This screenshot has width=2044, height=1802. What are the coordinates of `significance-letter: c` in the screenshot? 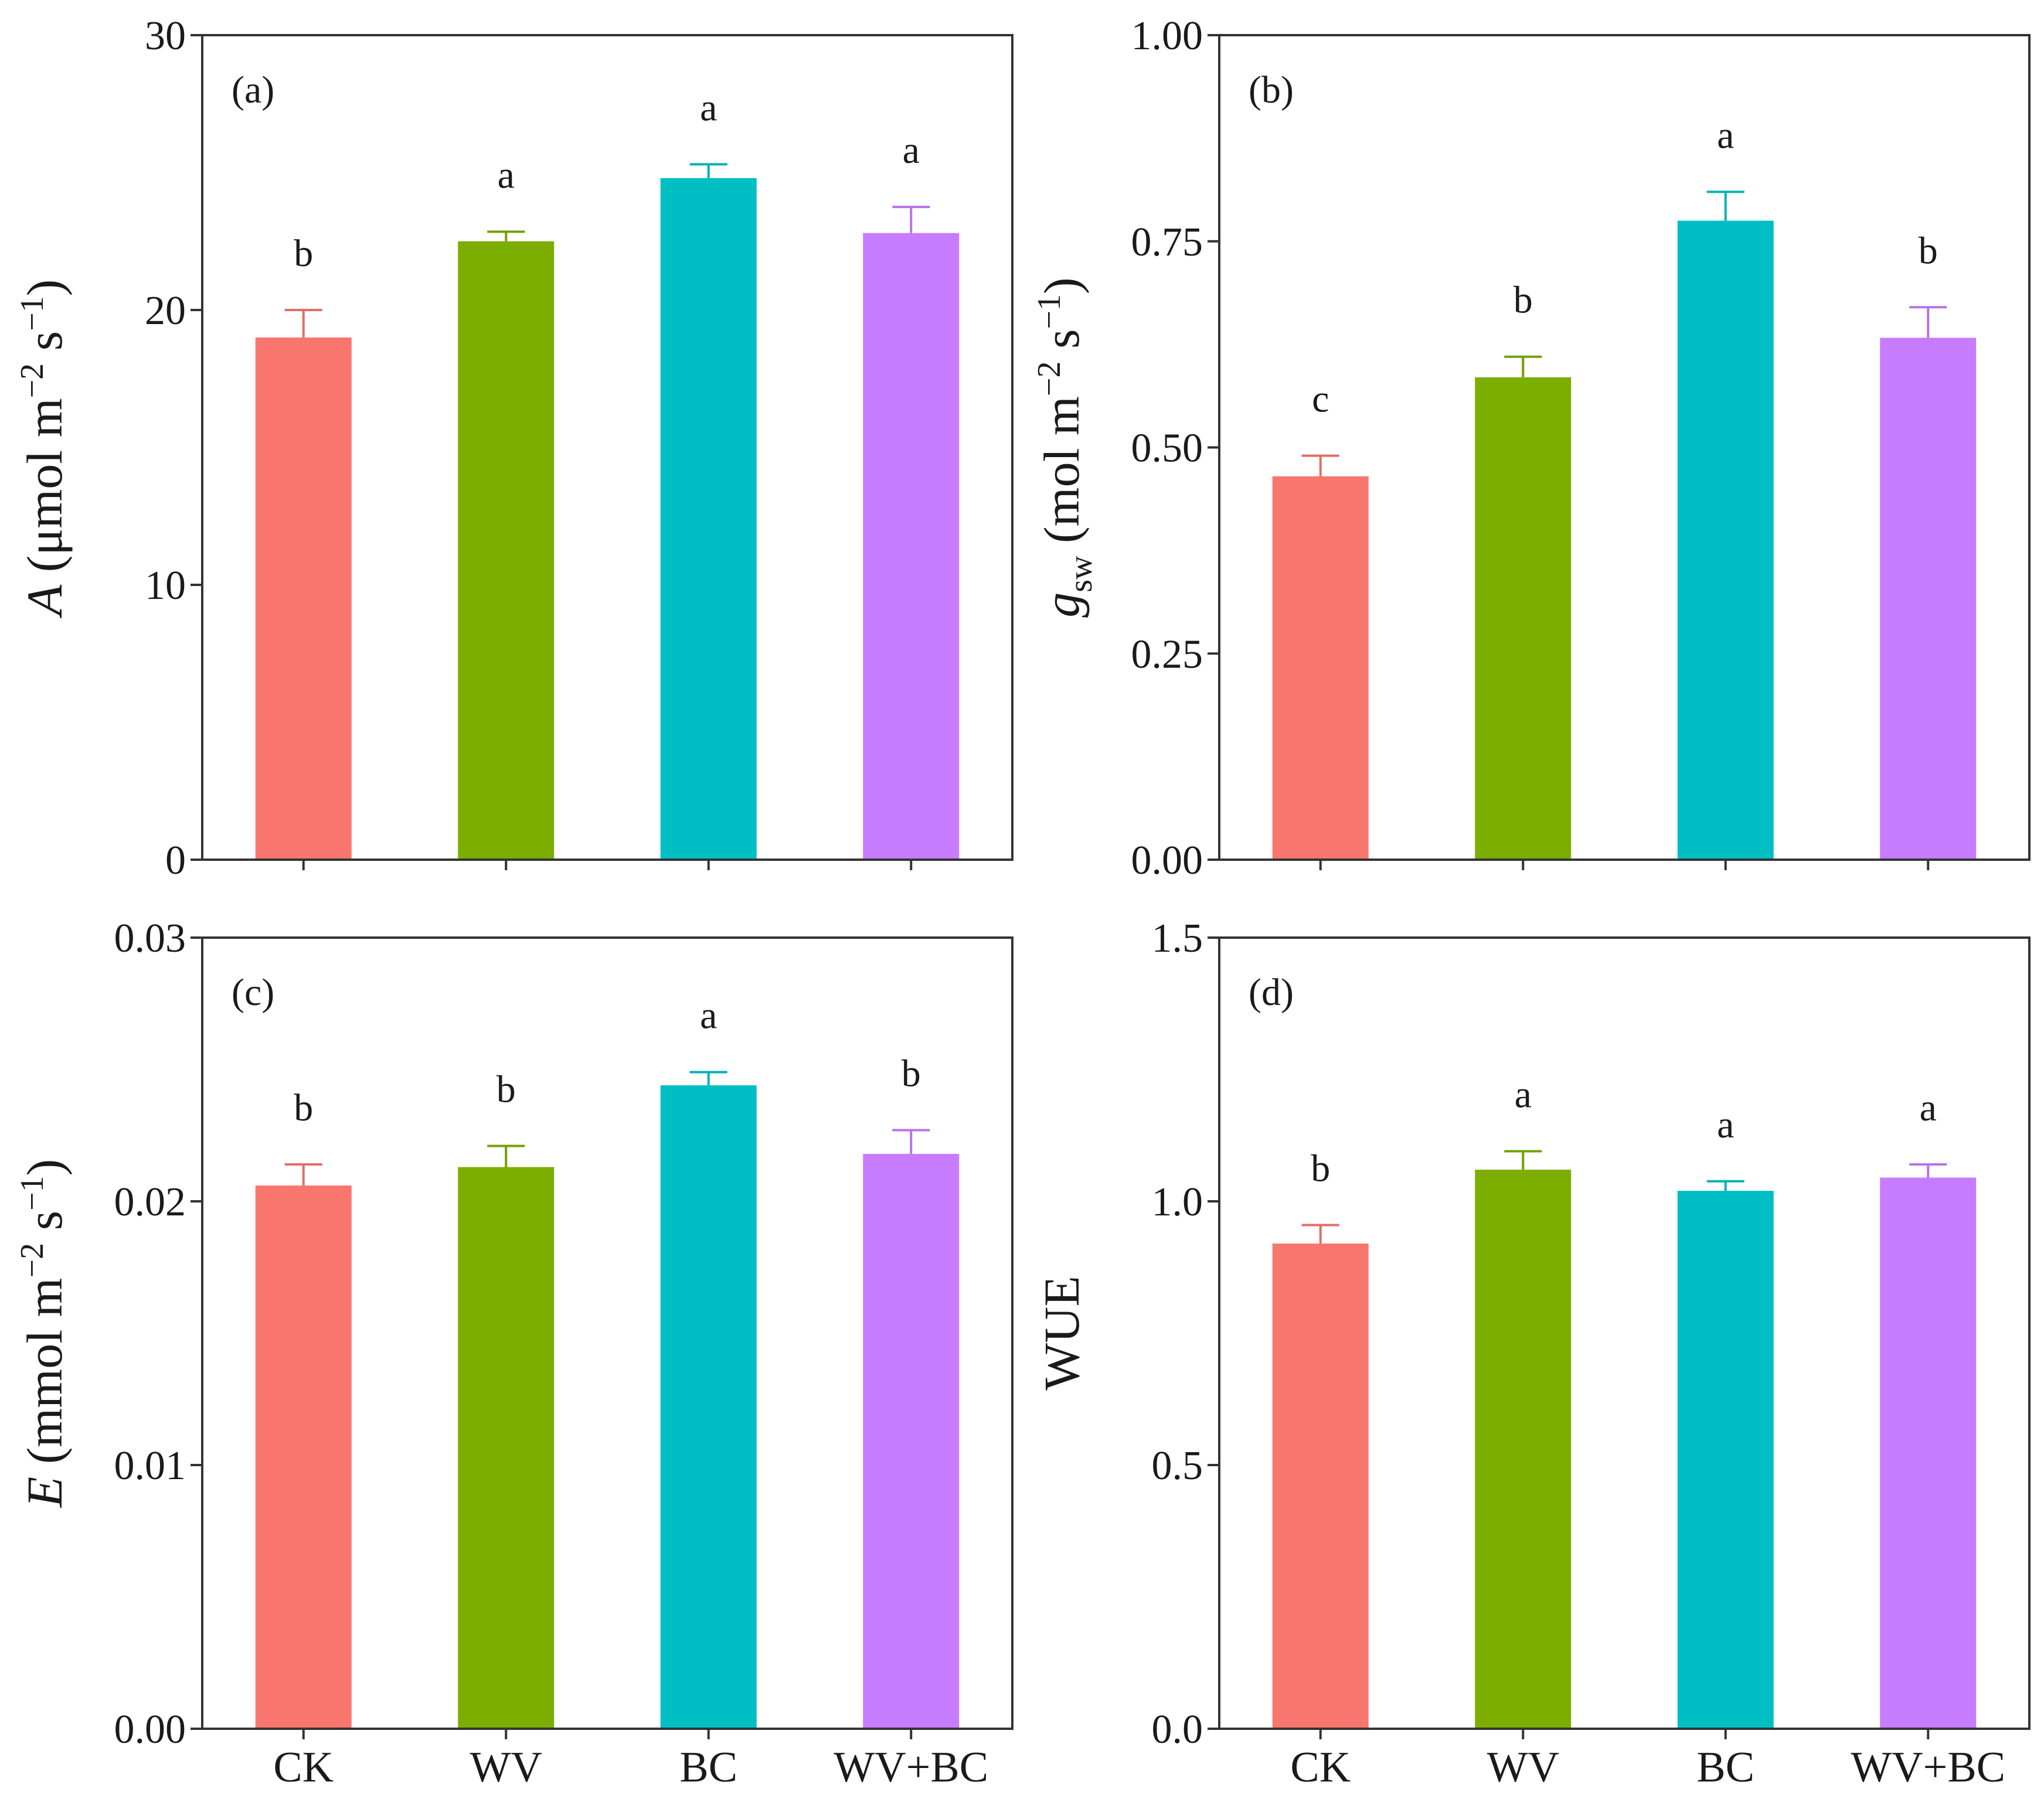 It's located at (1320, 399).